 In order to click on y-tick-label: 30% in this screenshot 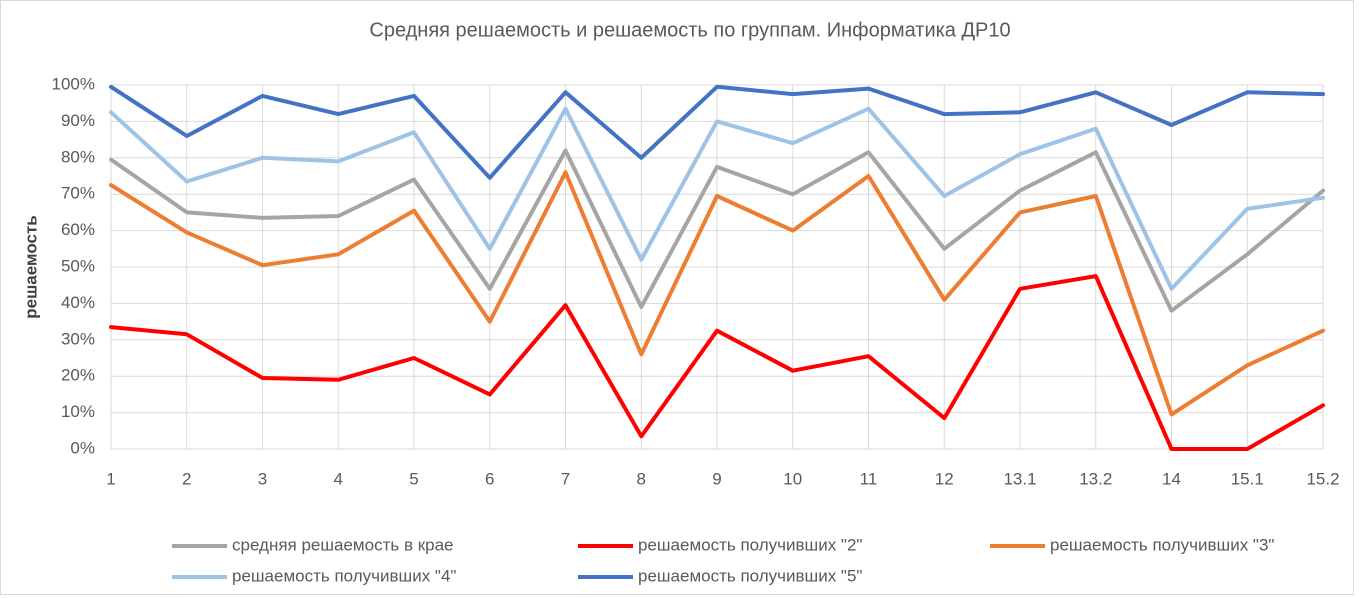, I will do `click(78, 338)`.